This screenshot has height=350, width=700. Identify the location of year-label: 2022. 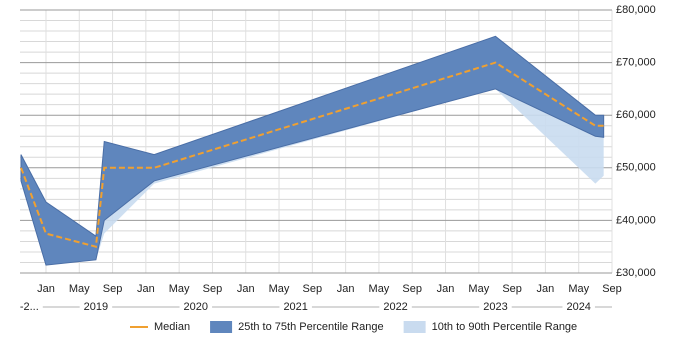
(395, 307).